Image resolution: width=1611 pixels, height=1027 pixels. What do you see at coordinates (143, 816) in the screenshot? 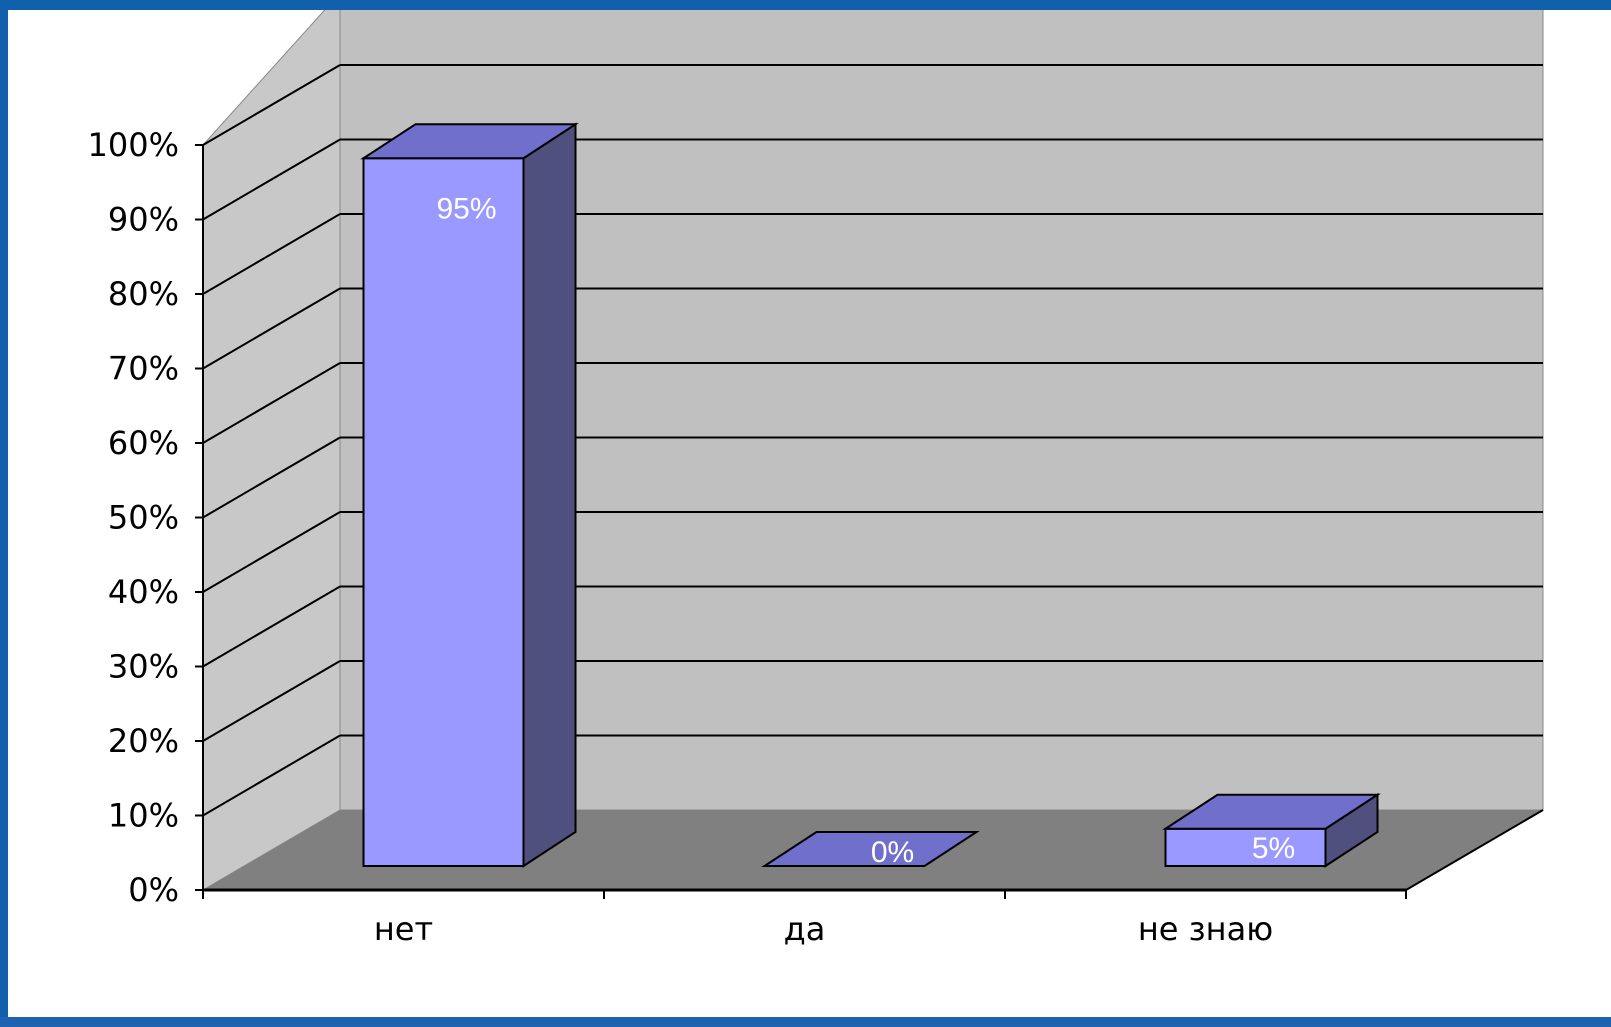
I see `y-tick-label: 10%` at bounding box center [143, 816].